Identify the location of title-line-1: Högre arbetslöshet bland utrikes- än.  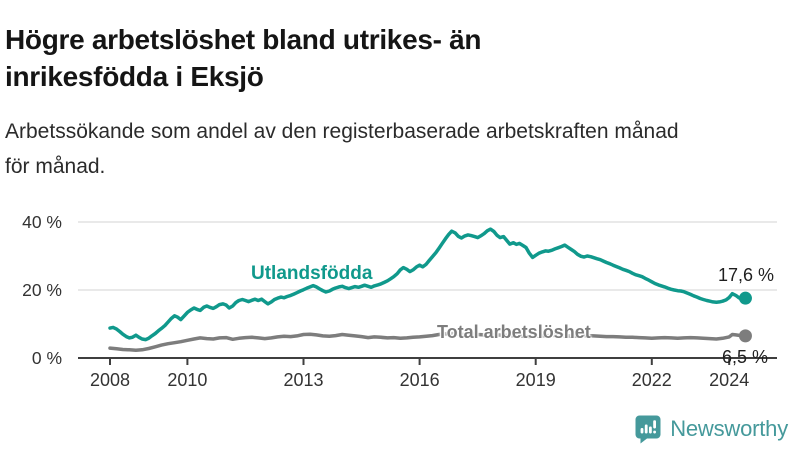
(243, 39).